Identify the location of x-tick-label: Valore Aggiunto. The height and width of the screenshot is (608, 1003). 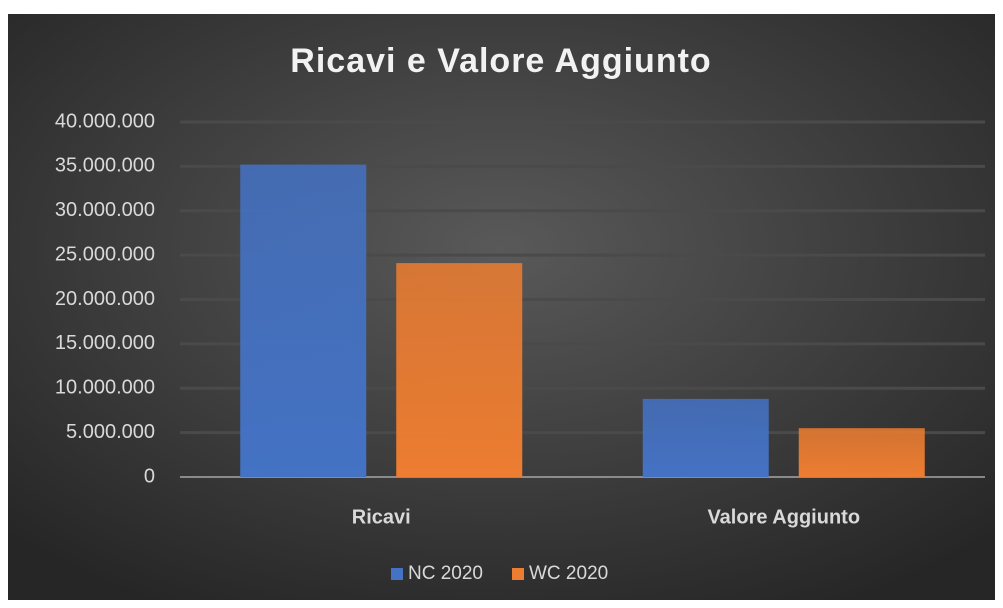
(783, 517).